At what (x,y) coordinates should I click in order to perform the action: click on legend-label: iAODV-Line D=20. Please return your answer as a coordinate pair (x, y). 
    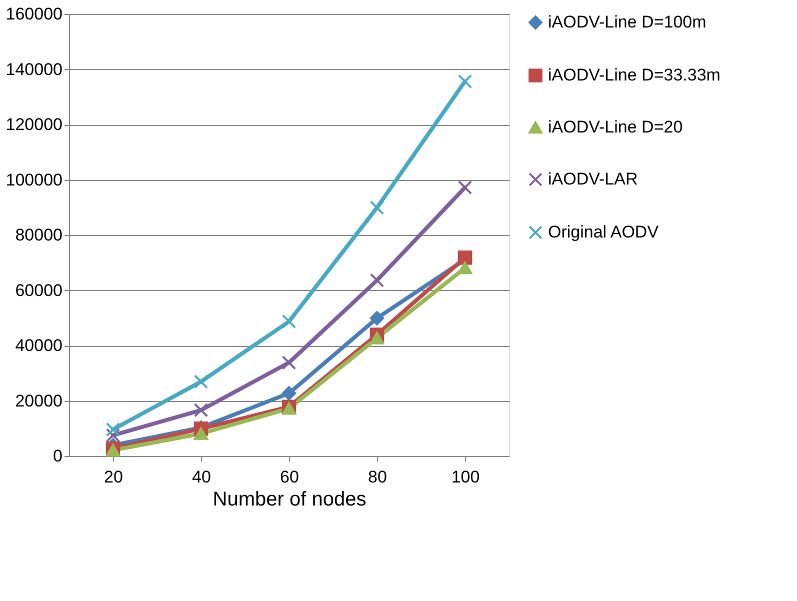
    Looking at the image, I should click on (615, 127).